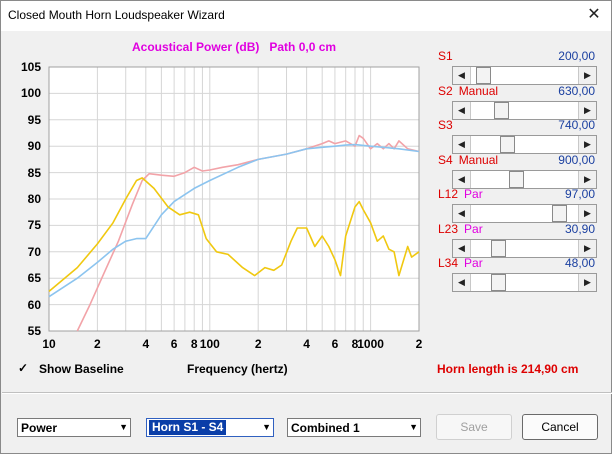 The width and height of the screenshot is (614, 456). I want to click on slider-value-s2: 630,00, so click(576, 90).